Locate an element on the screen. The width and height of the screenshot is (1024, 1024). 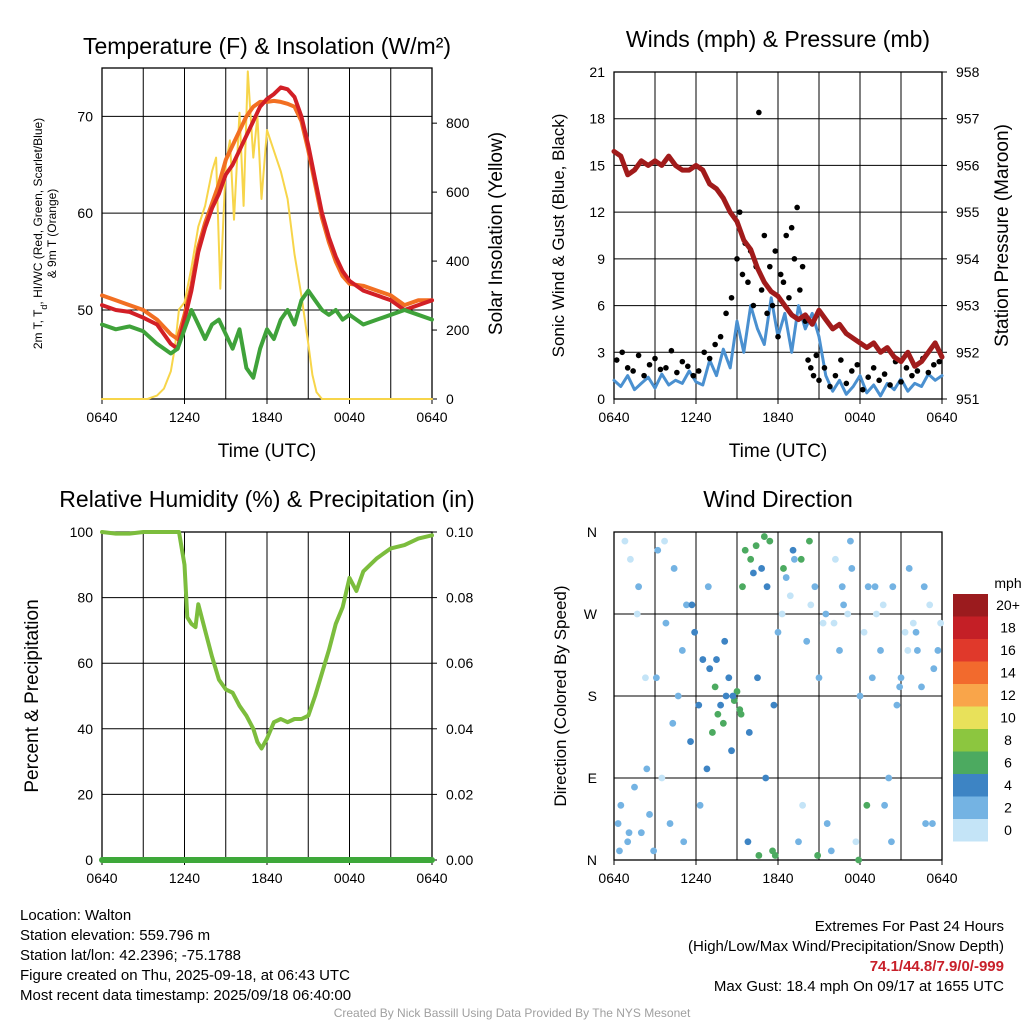
x-tick-label: 1840 is located at coordinates (266, 878).